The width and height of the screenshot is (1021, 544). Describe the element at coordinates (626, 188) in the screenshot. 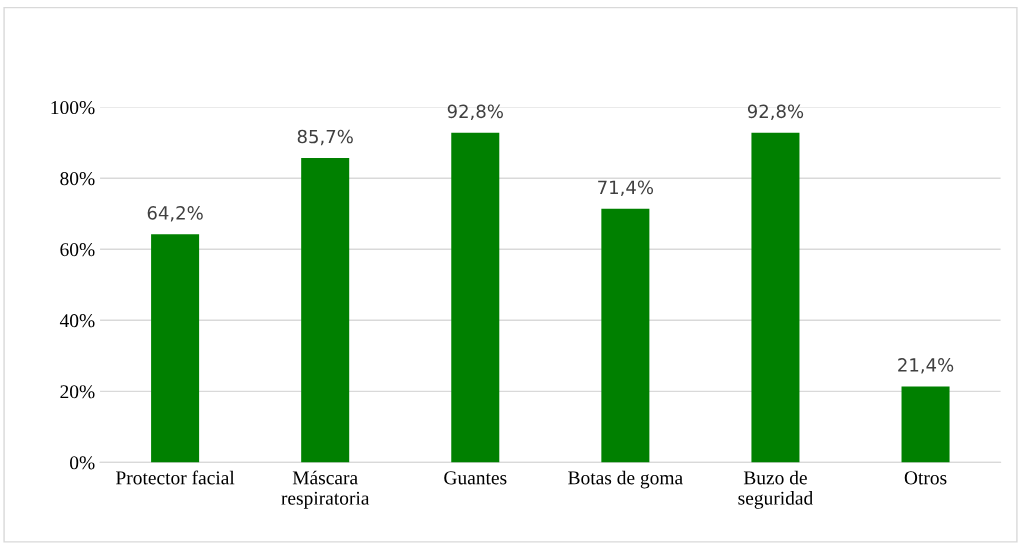

I see `data-label: 71,4%` at that location.